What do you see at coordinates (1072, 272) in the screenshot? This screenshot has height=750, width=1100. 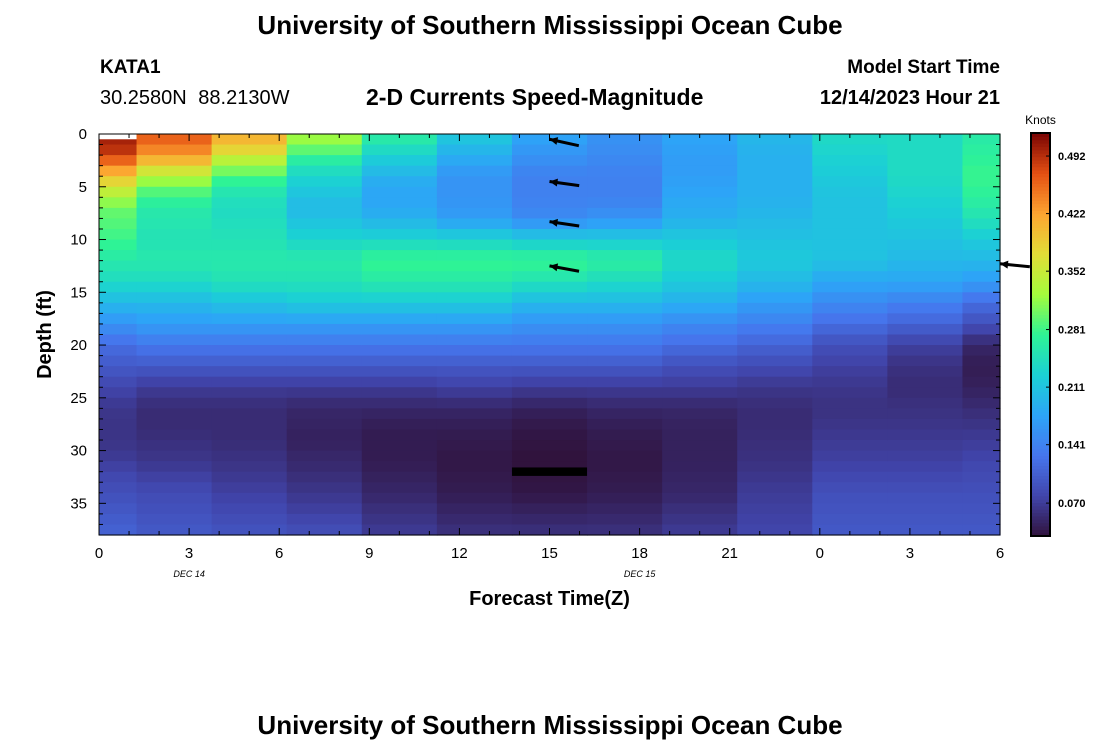 I see `colorbar-tick-label: 0.352` at bounding box center [1072, 272].